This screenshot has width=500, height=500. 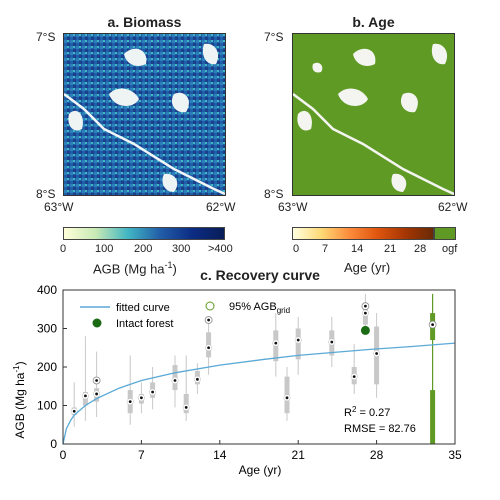 I want to click on x-tick-label: 0, so click(x=63, y=455).